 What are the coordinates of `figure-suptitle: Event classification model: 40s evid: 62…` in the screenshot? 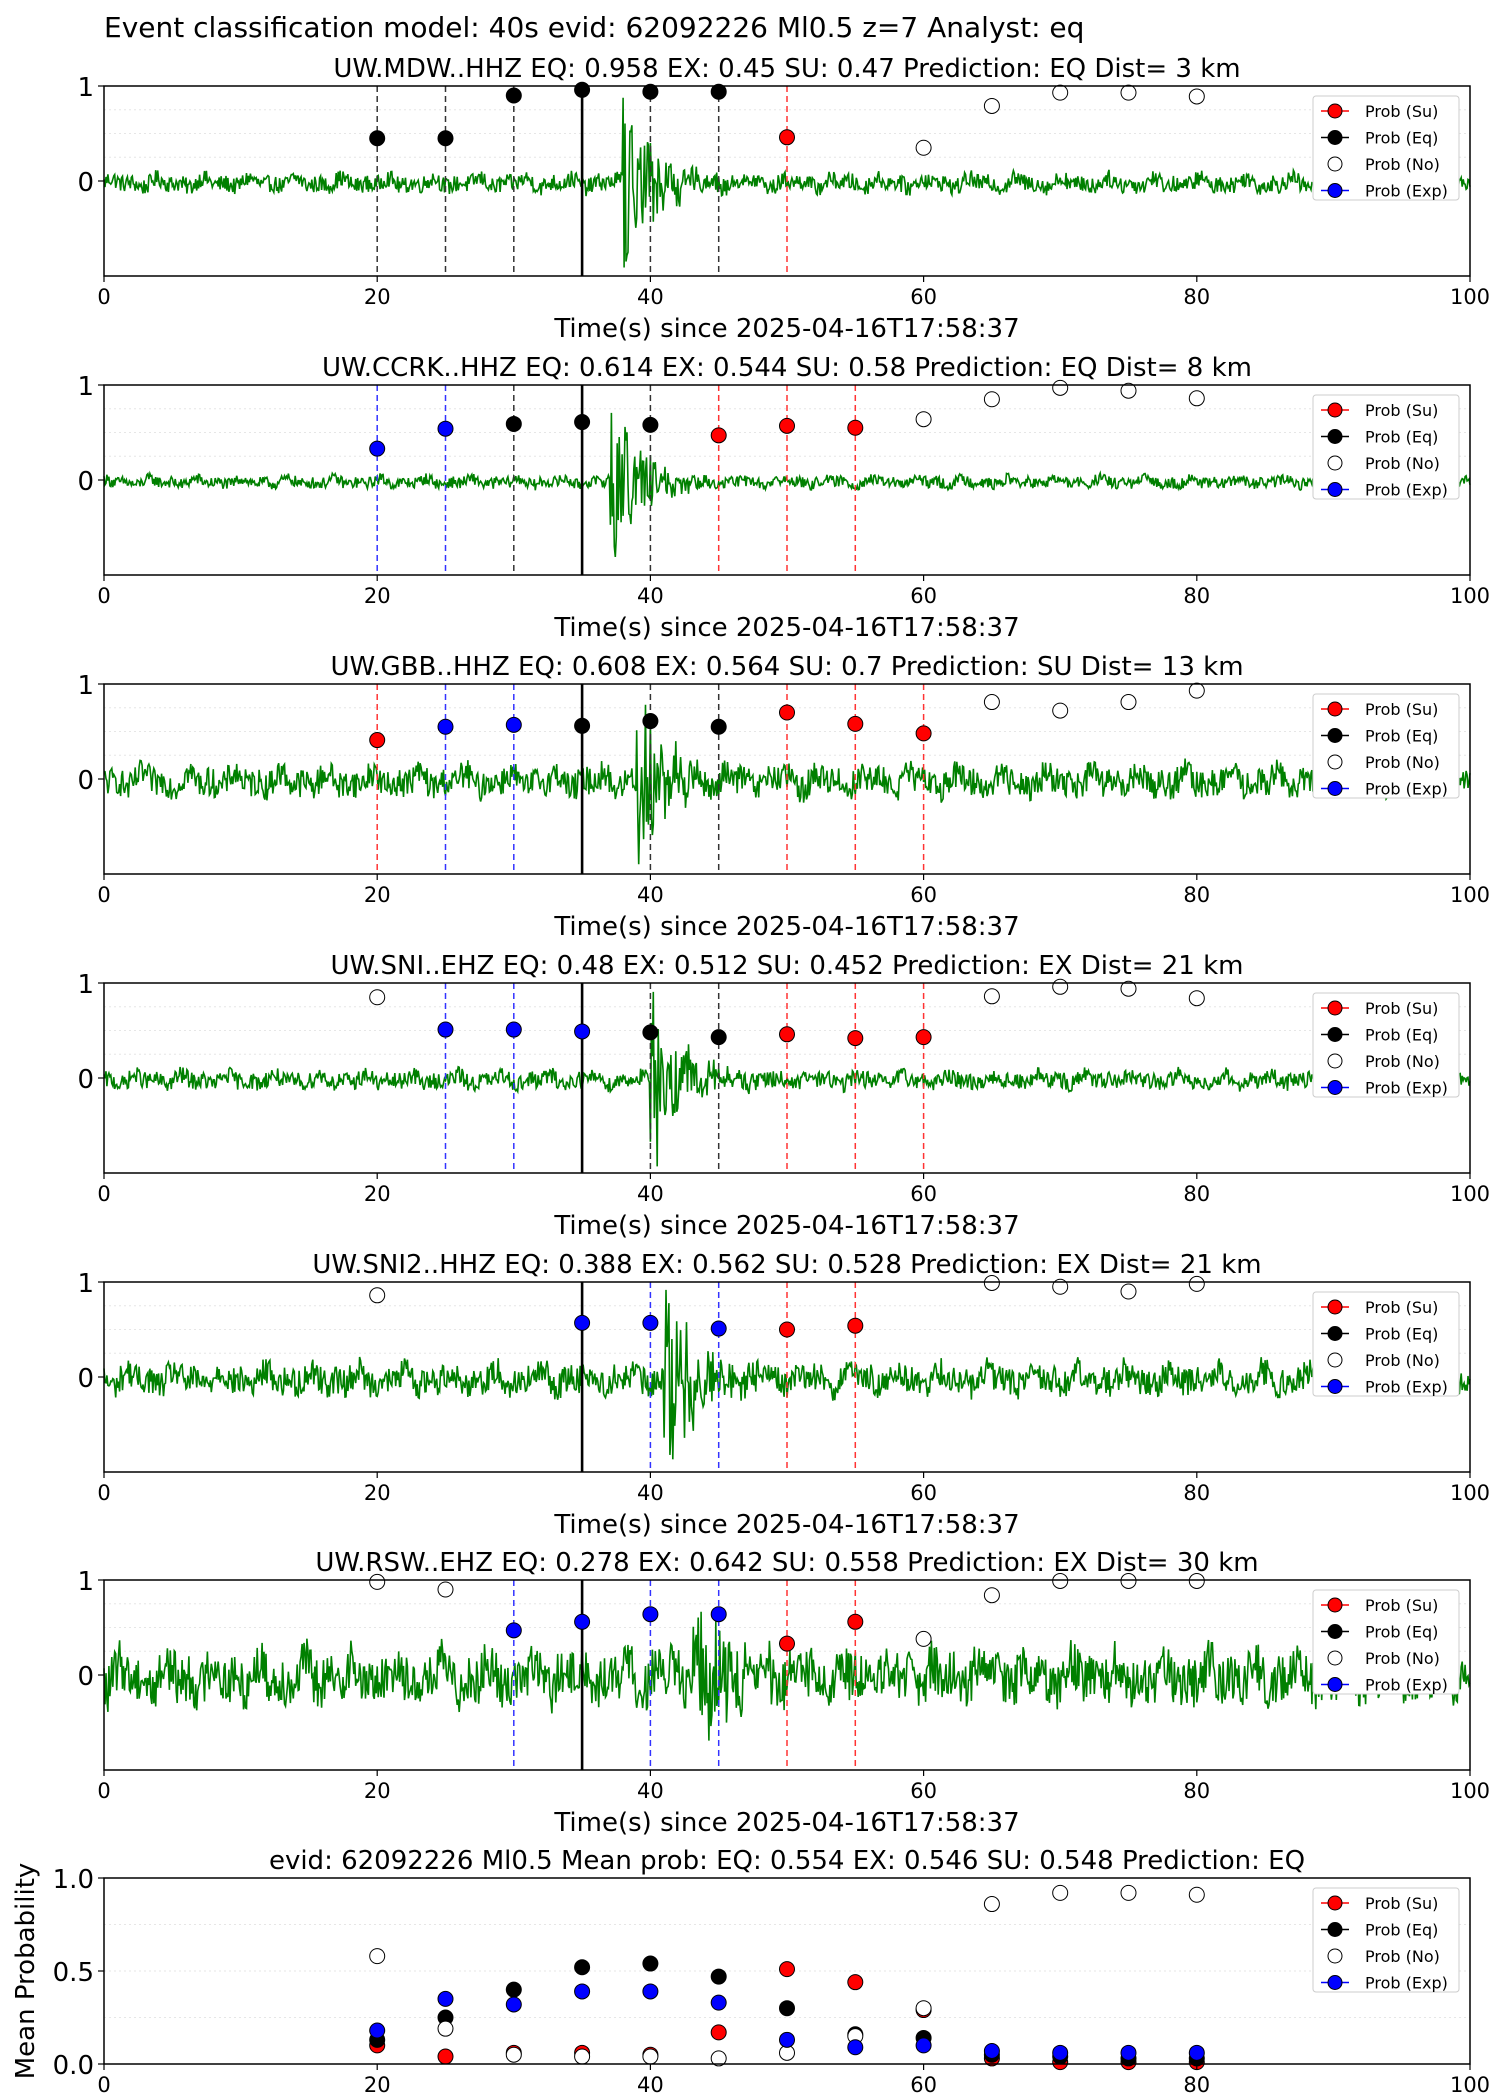 It's located at (594, 27).